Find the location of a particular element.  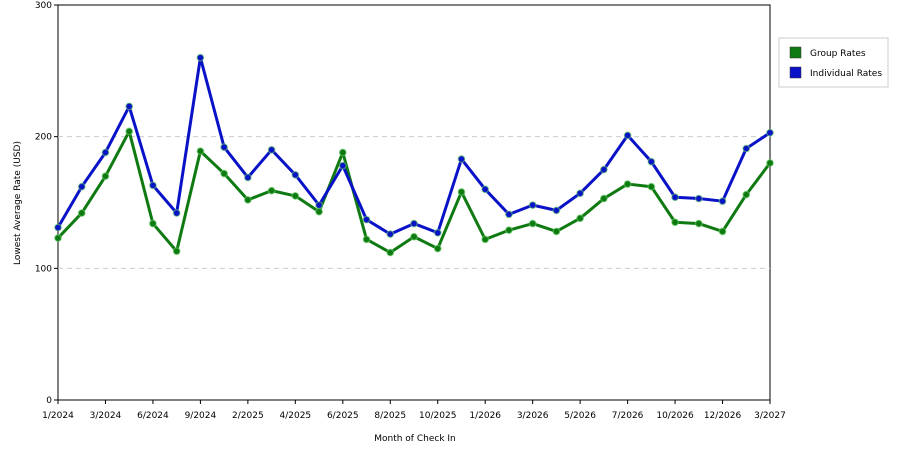

y-tick-label: 200 is located at coordinates (43, 138).